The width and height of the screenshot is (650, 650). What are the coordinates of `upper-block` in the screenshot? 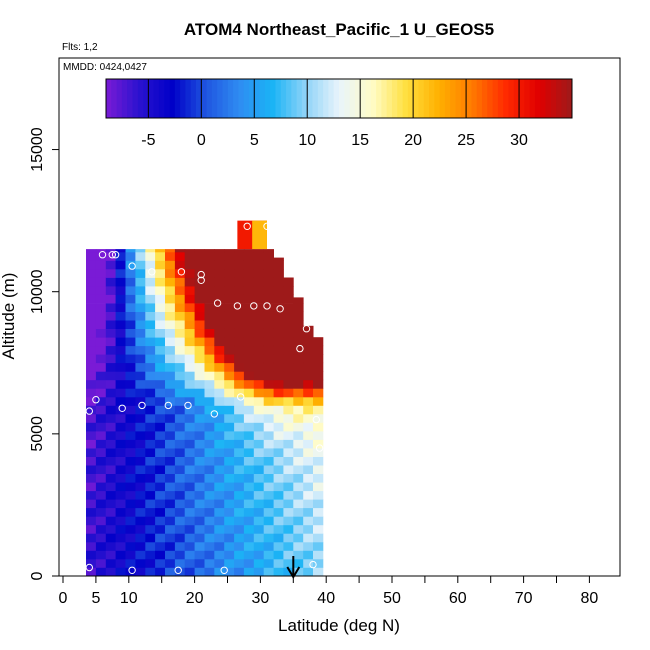 It's located at (252, 235).